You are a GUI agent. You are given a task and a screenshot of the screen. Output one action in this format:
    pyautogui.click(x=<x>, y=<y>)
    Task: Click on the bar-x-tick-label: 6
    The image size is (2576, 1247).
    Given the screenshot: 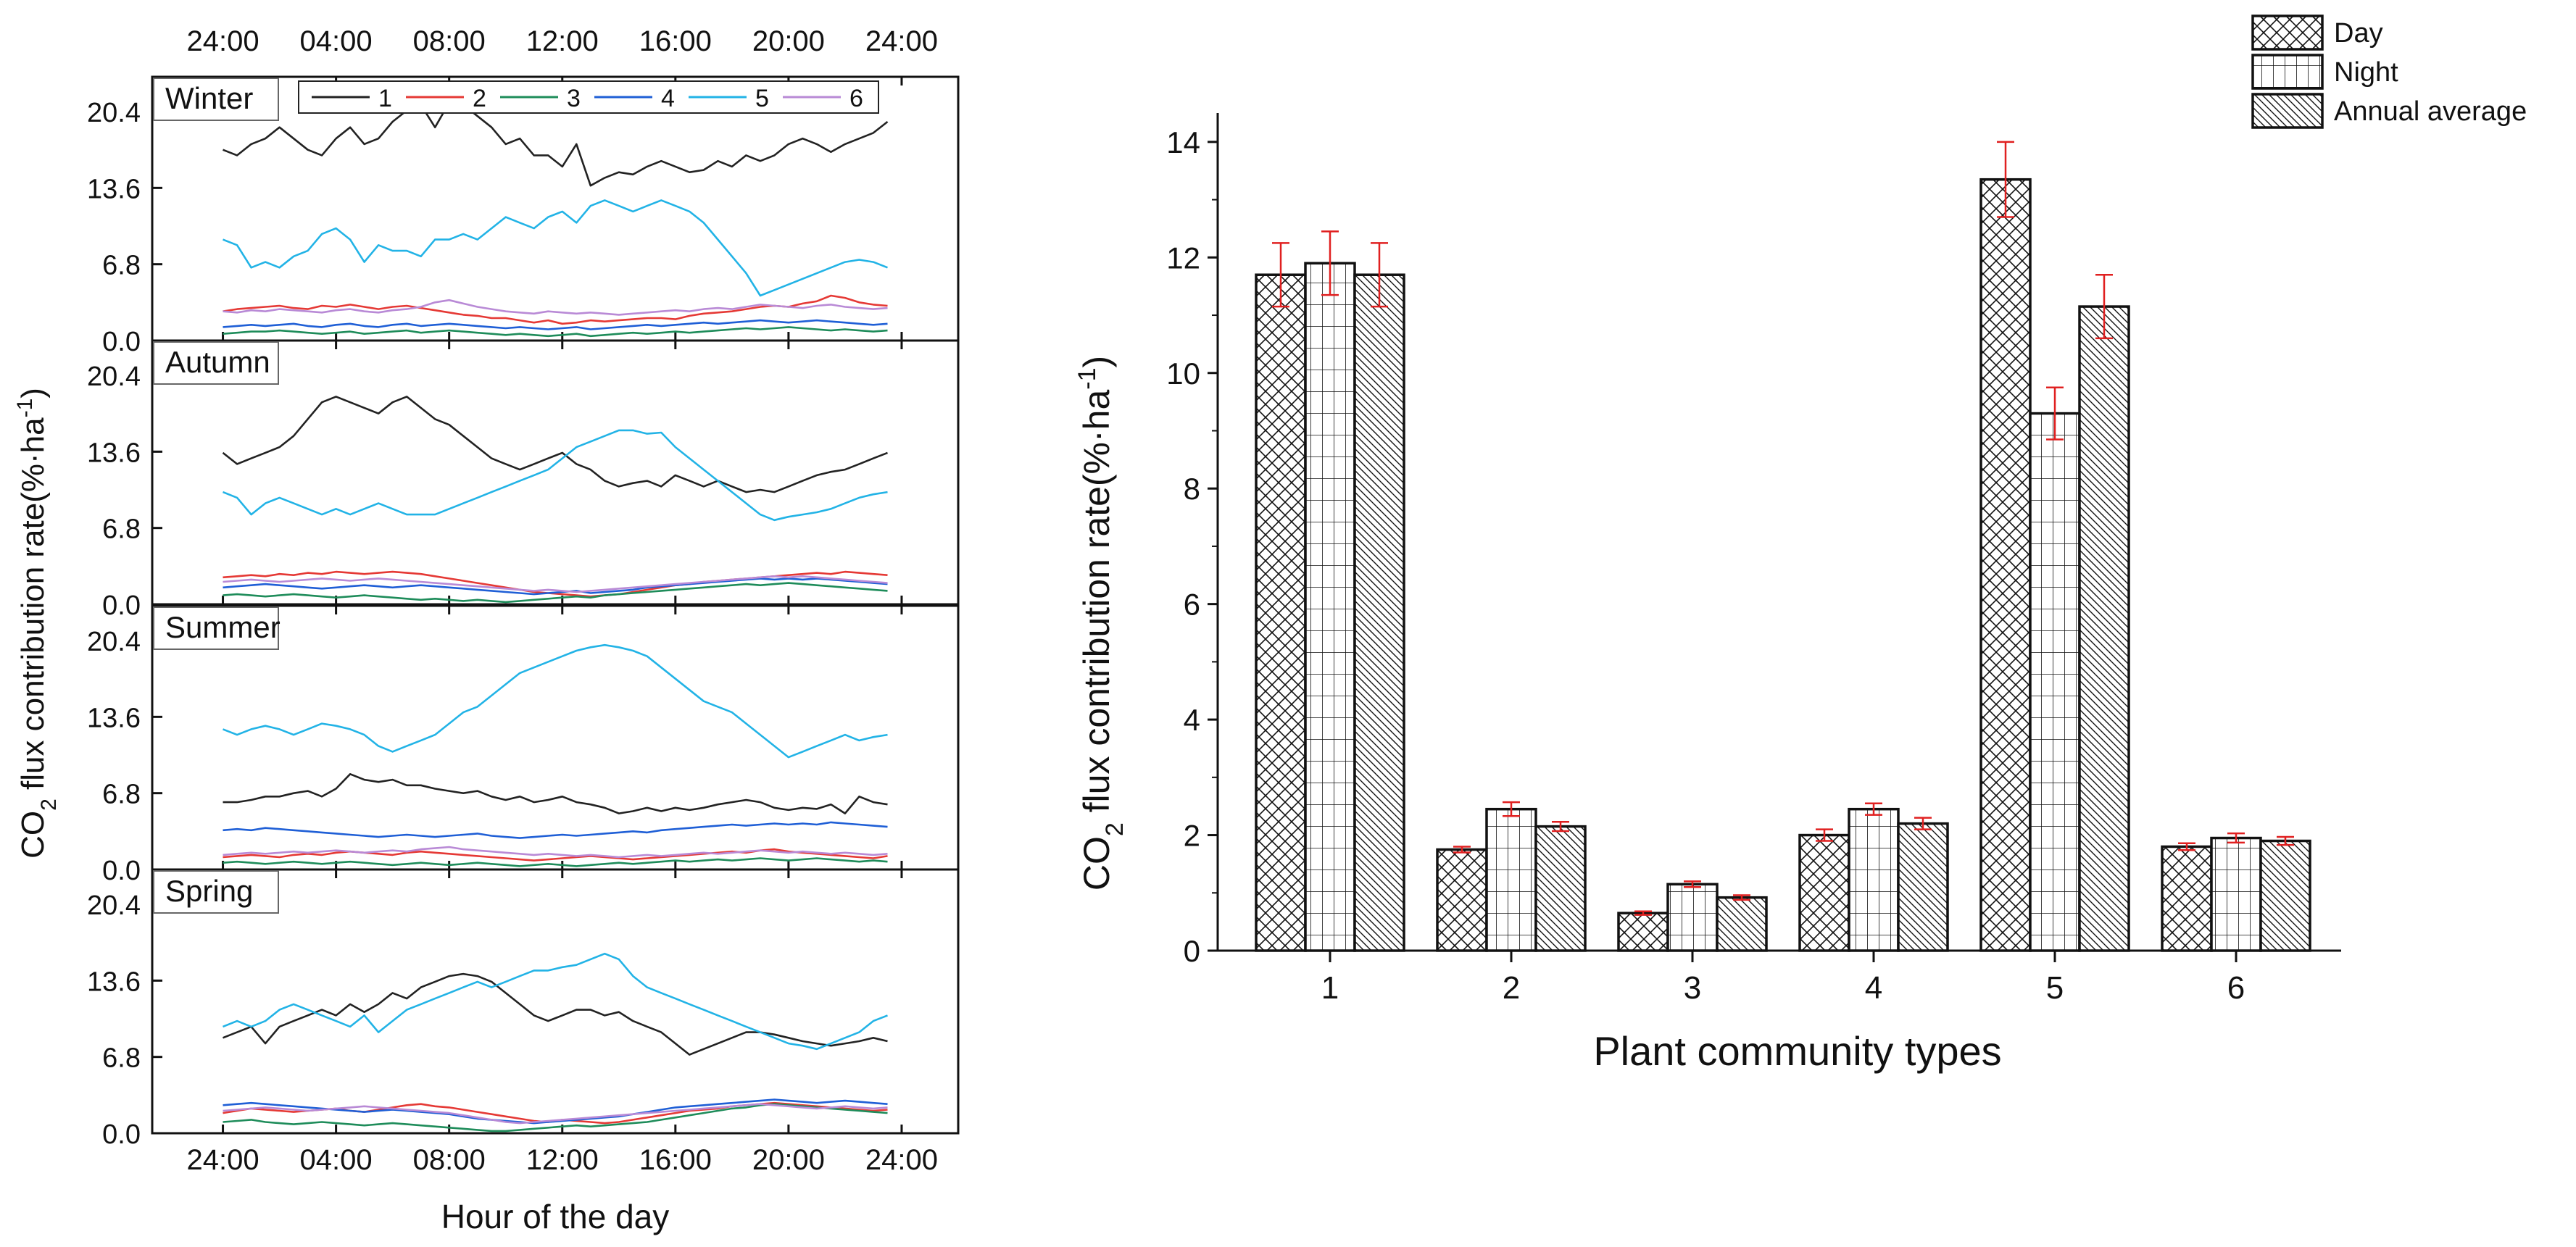 What is the action you would take?
    pyautogui.click(x=2236, y=988)
    